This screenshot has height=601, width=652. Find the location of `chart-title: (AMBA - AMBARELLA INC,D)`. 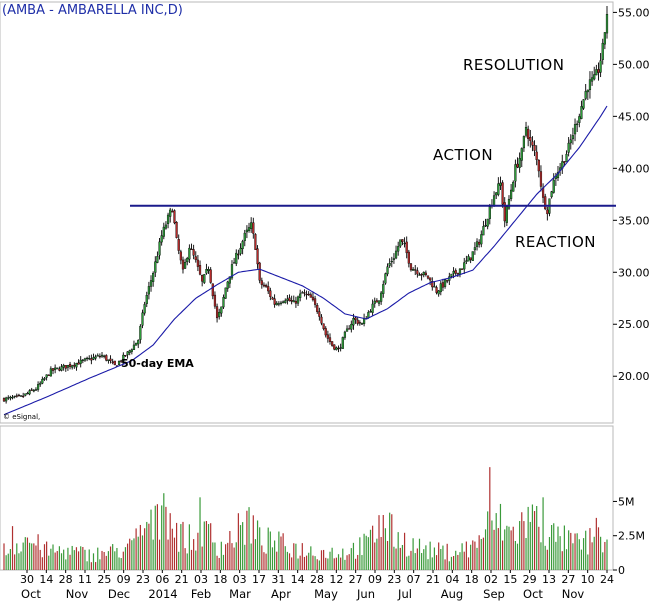

chart-title: (AMBA - AMBARELLA INC,D) is located at coordinates (92, 10).